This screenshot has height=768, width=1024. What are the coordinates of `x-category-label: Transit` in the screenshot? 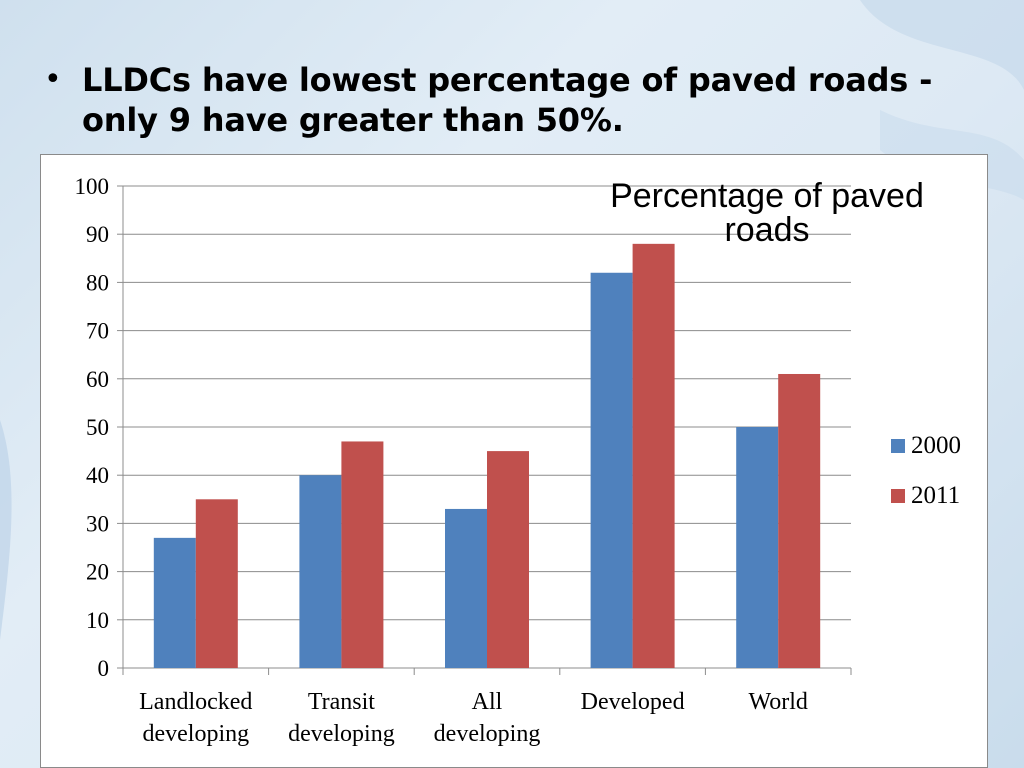 It's located at (341, 702).